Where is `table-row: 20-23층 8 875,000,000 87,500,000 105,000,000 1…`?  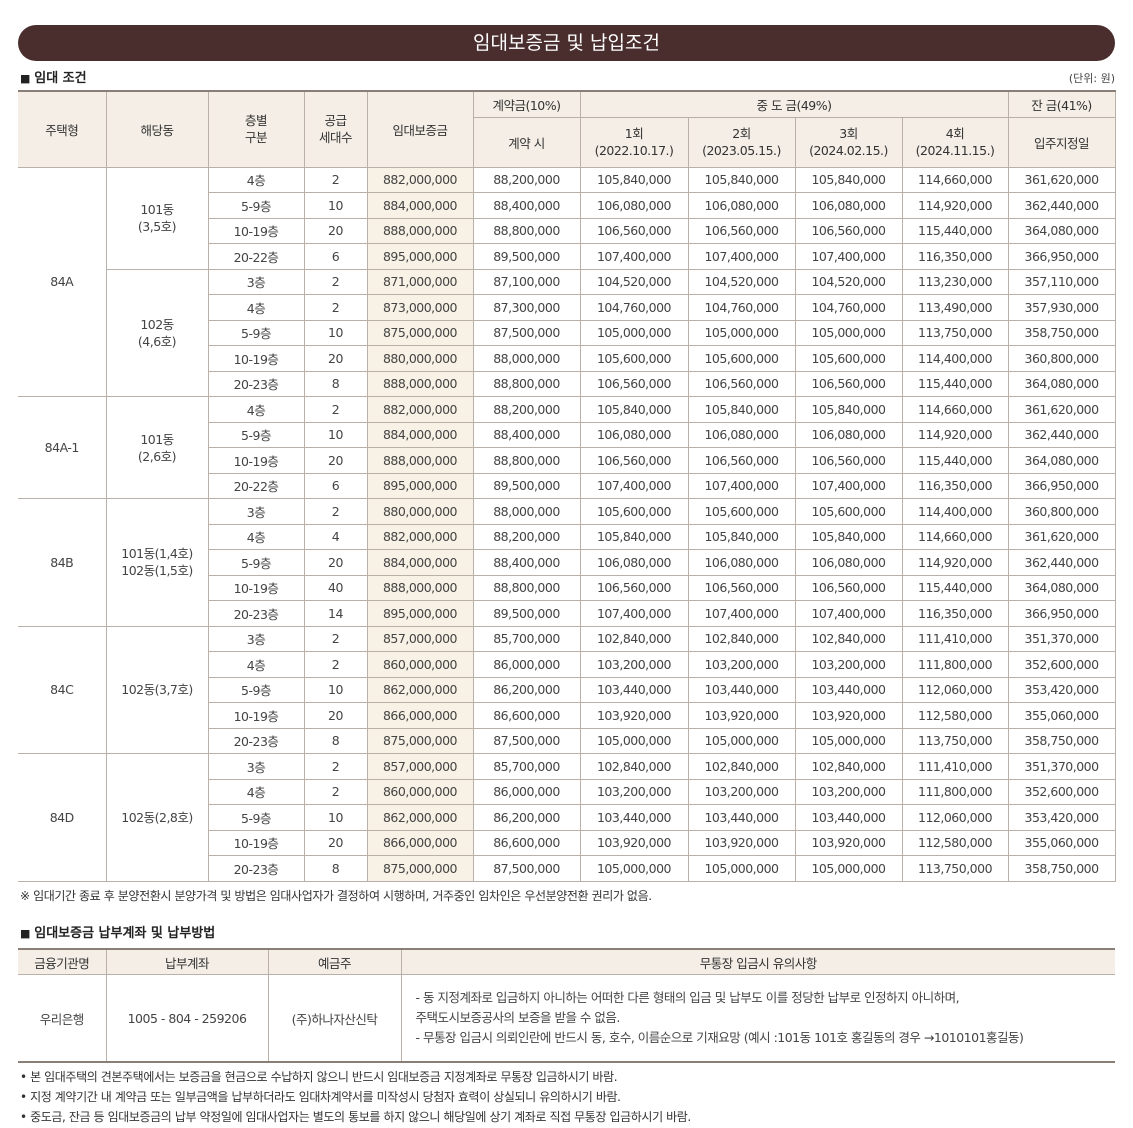
table-row: 20-23층 8 875,000,000 87,500,000 105,000,000 1… is located at coordinates (567, 868).